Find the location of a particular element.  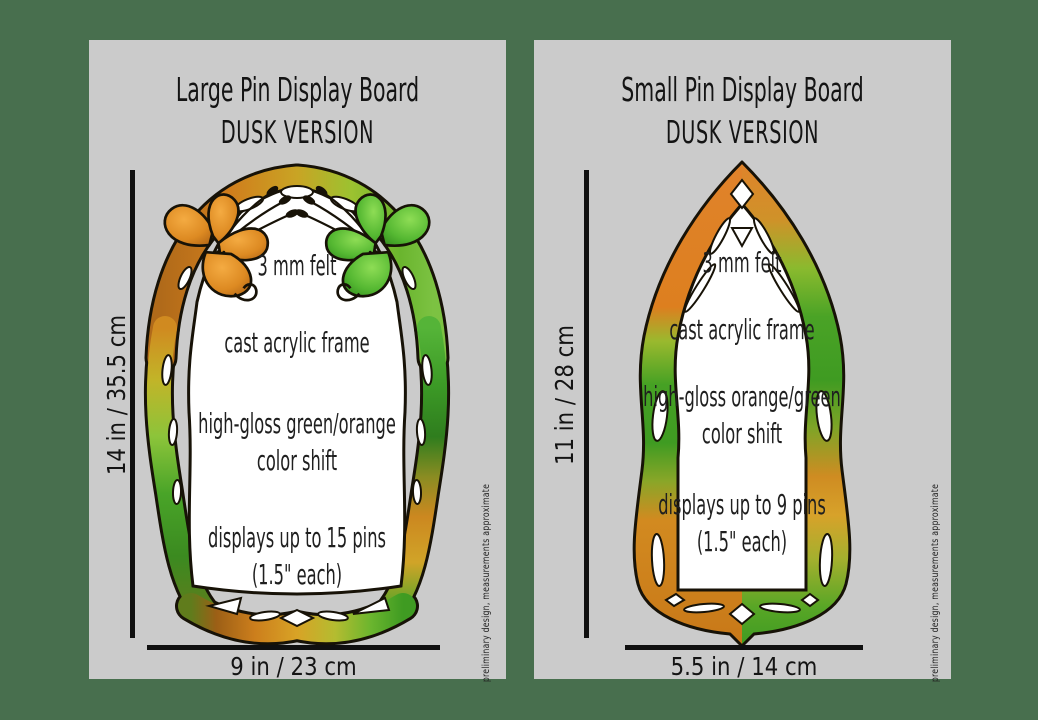

width-dimension-label: 5.5 in / 14 cm is located at coordinates (744, 666).